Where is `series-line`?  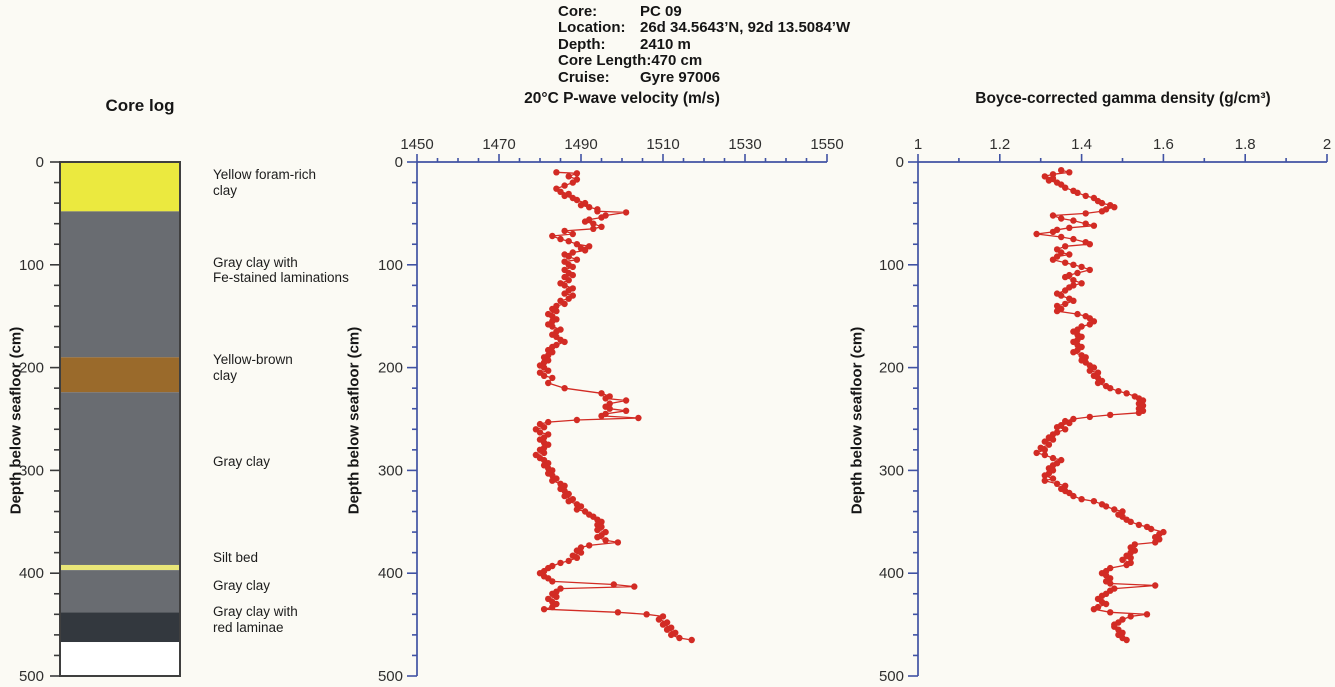
series-line is located at coordinates (613, 406).